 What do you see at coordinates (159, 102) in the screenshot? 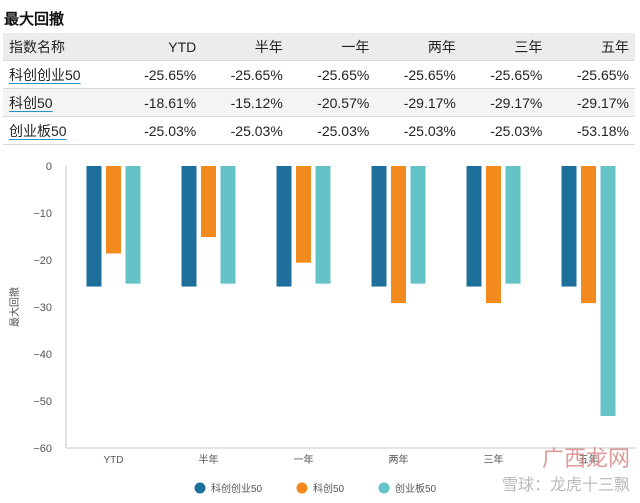
I see `table-cell: -18.61%` at bounding box center [159, 102].